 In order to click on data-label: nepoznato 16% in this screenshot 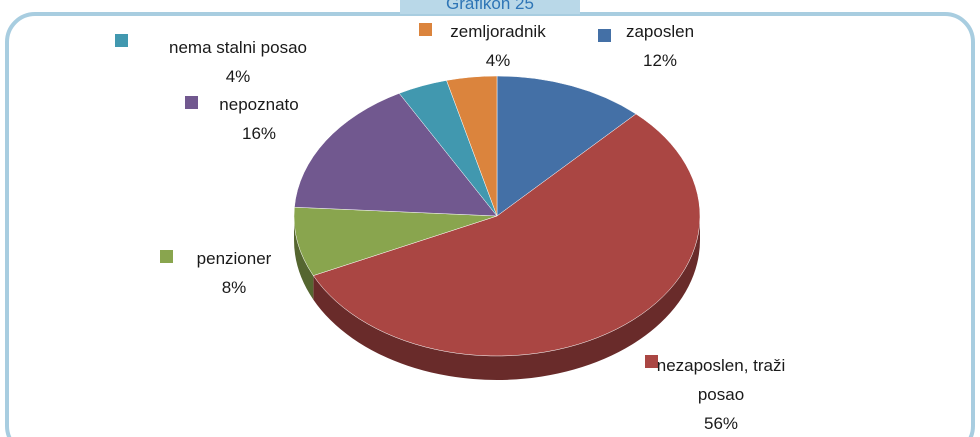, I will do `click(259, 119)`.